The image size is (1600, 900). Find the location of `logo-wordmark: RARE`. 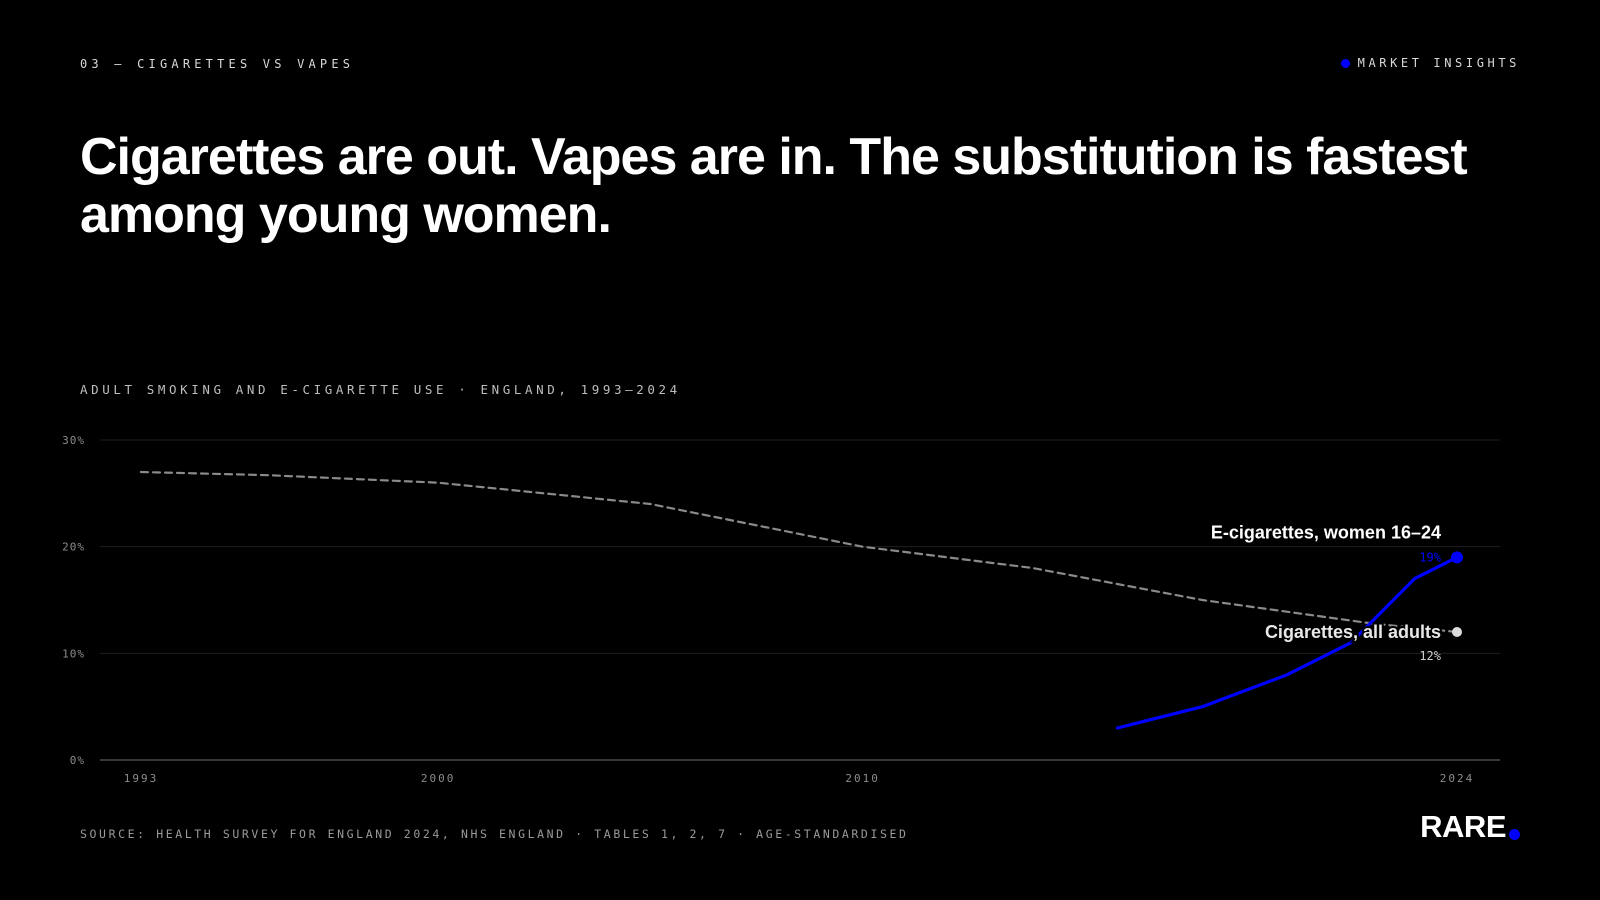

logo-wordmark: RARE is located at coordinates (1463, 826).